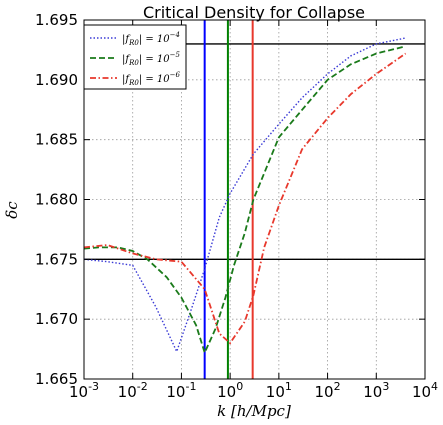  What do you see at coordinates (425, 390) in the screenshot?
I see `x-tick-label: 10⁴` at bounding box center [425, 390].